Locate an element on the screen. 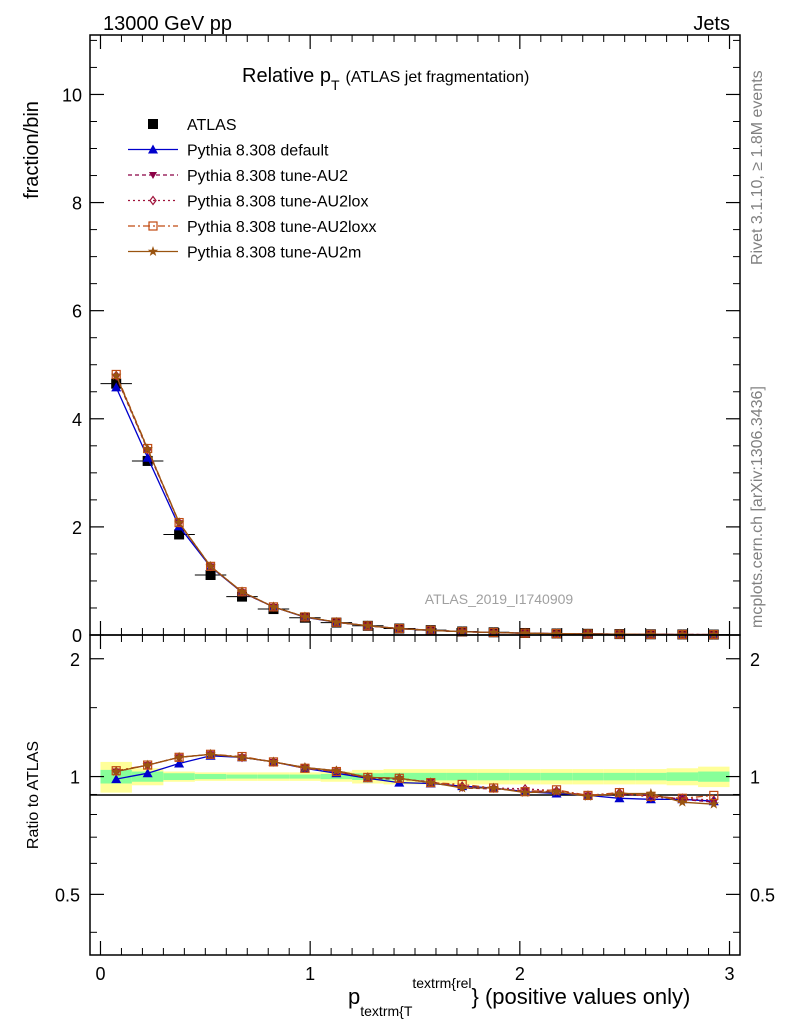  watermark-label: ATLAS_2019_I1740909 is located at coordinates (499, 599).